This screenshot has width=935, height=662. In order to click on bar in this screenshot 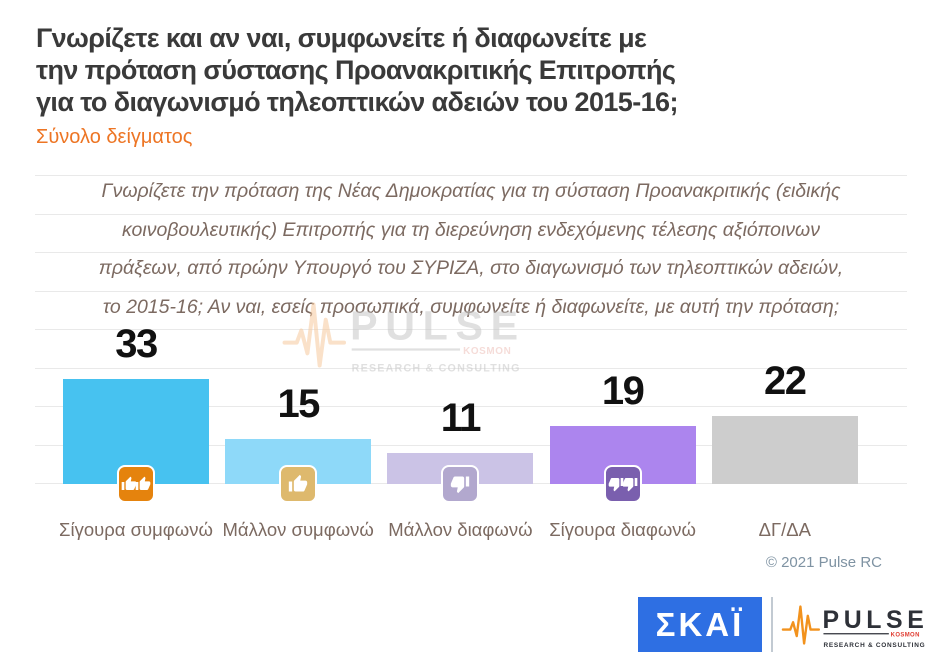, I will do `click(784, 450)`.